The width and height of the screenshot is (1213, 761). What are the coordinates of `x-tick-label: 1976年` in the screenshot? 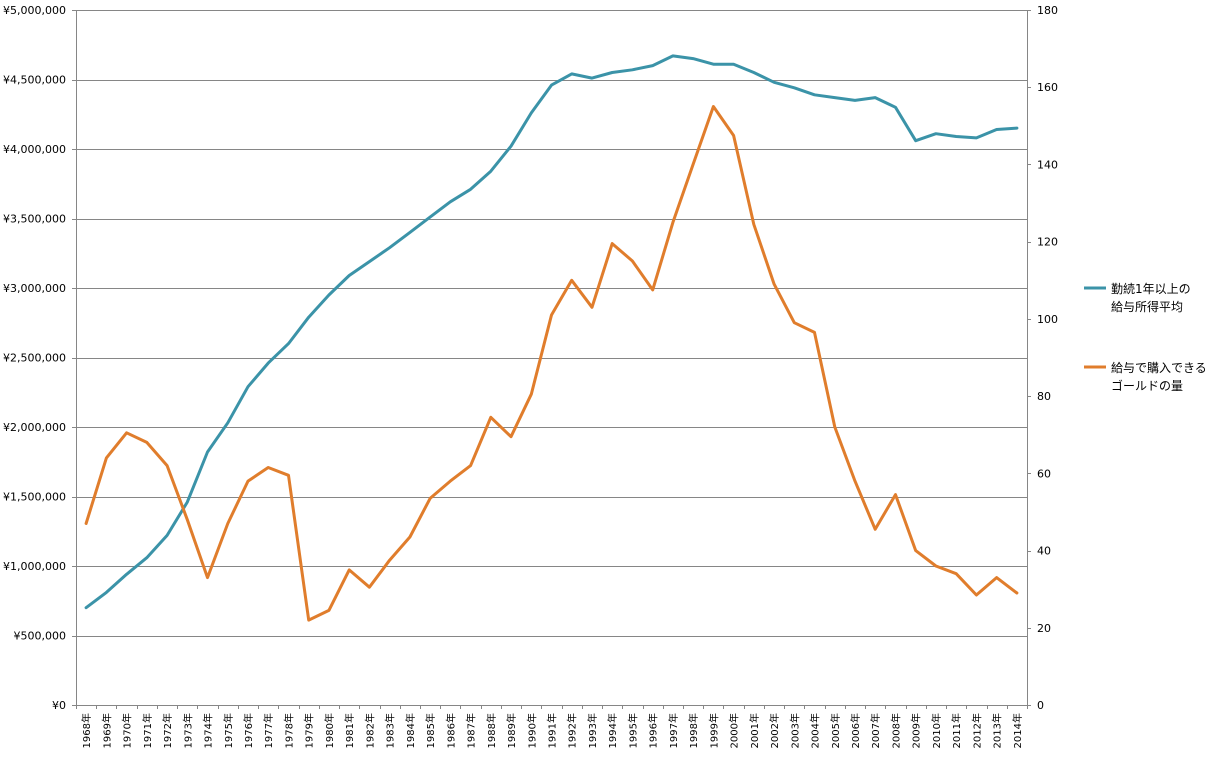 It's located at (248, 730).